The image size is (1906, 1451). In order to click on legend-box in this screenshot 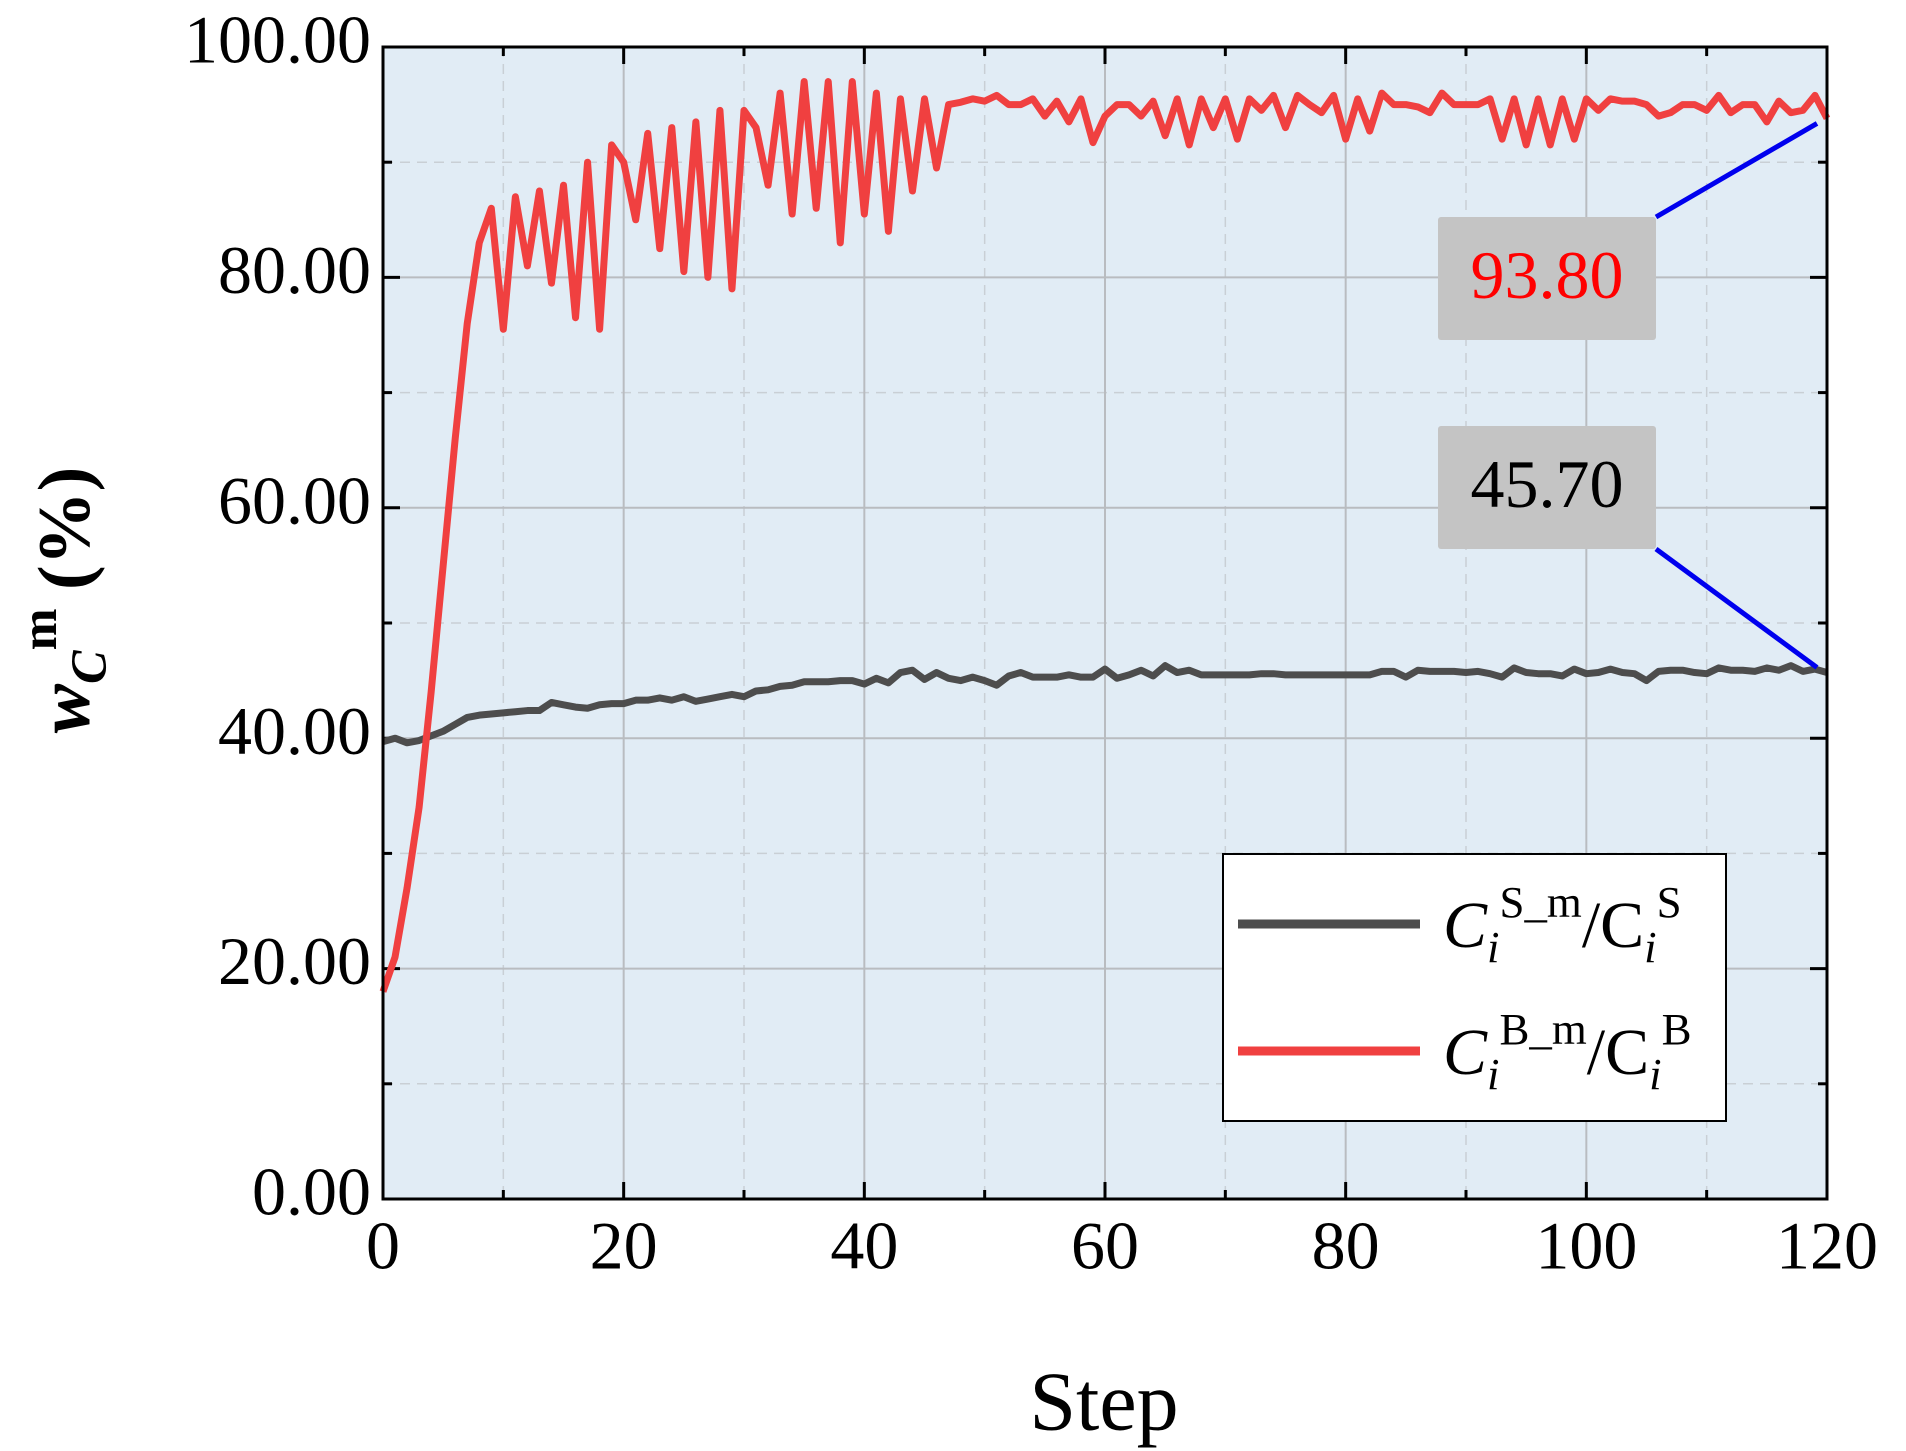, I will do `click(1474, 987)`.